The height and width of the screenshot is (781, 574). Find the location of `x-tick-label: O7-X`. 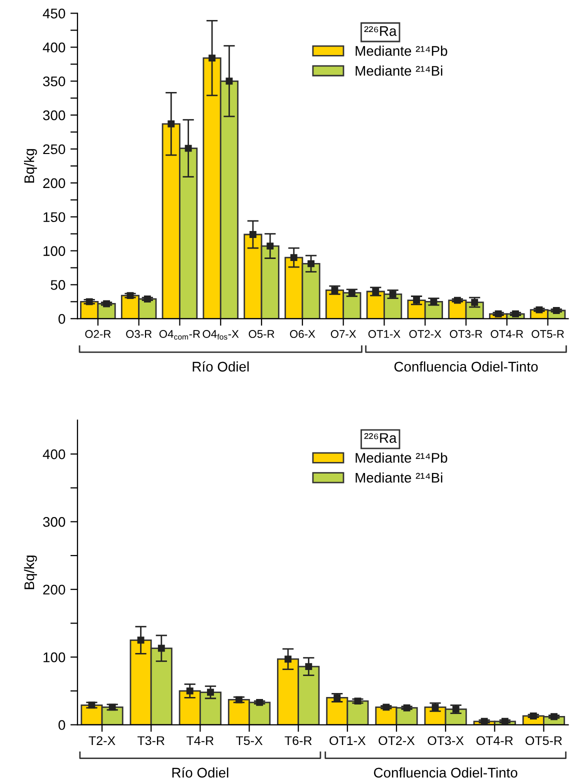

x-tick-label: O7-X is located at coordinates (343, 334).